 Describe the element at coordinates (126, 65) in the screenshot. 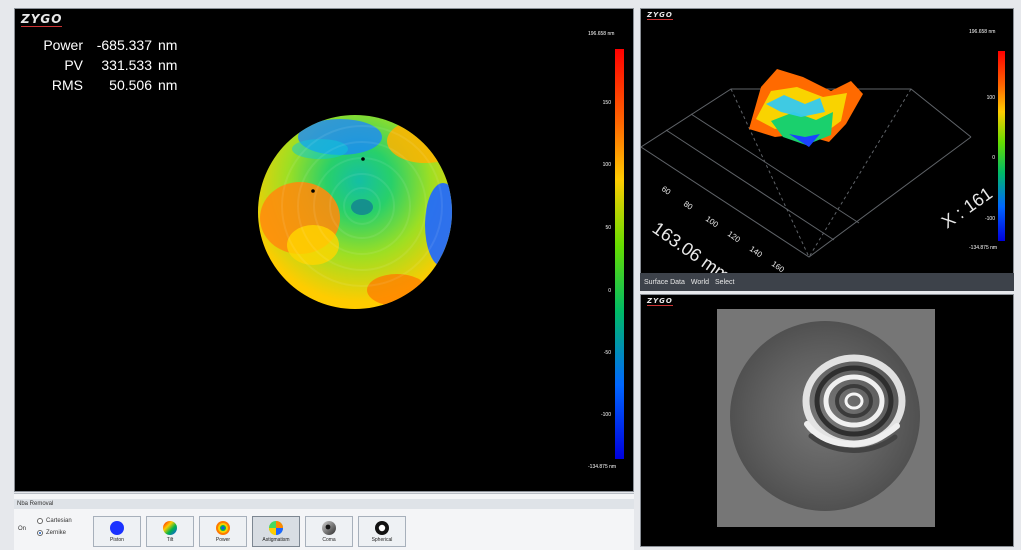

I see `stat-pv-value: 331.533` at that location.